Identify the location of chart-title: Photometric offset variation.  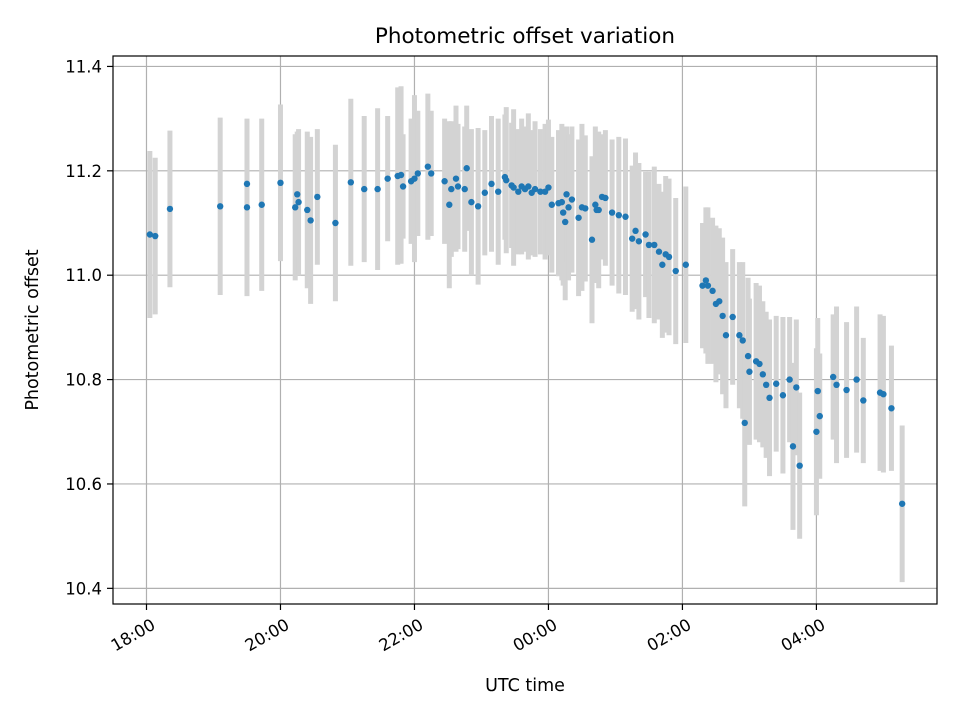
(525, 36).